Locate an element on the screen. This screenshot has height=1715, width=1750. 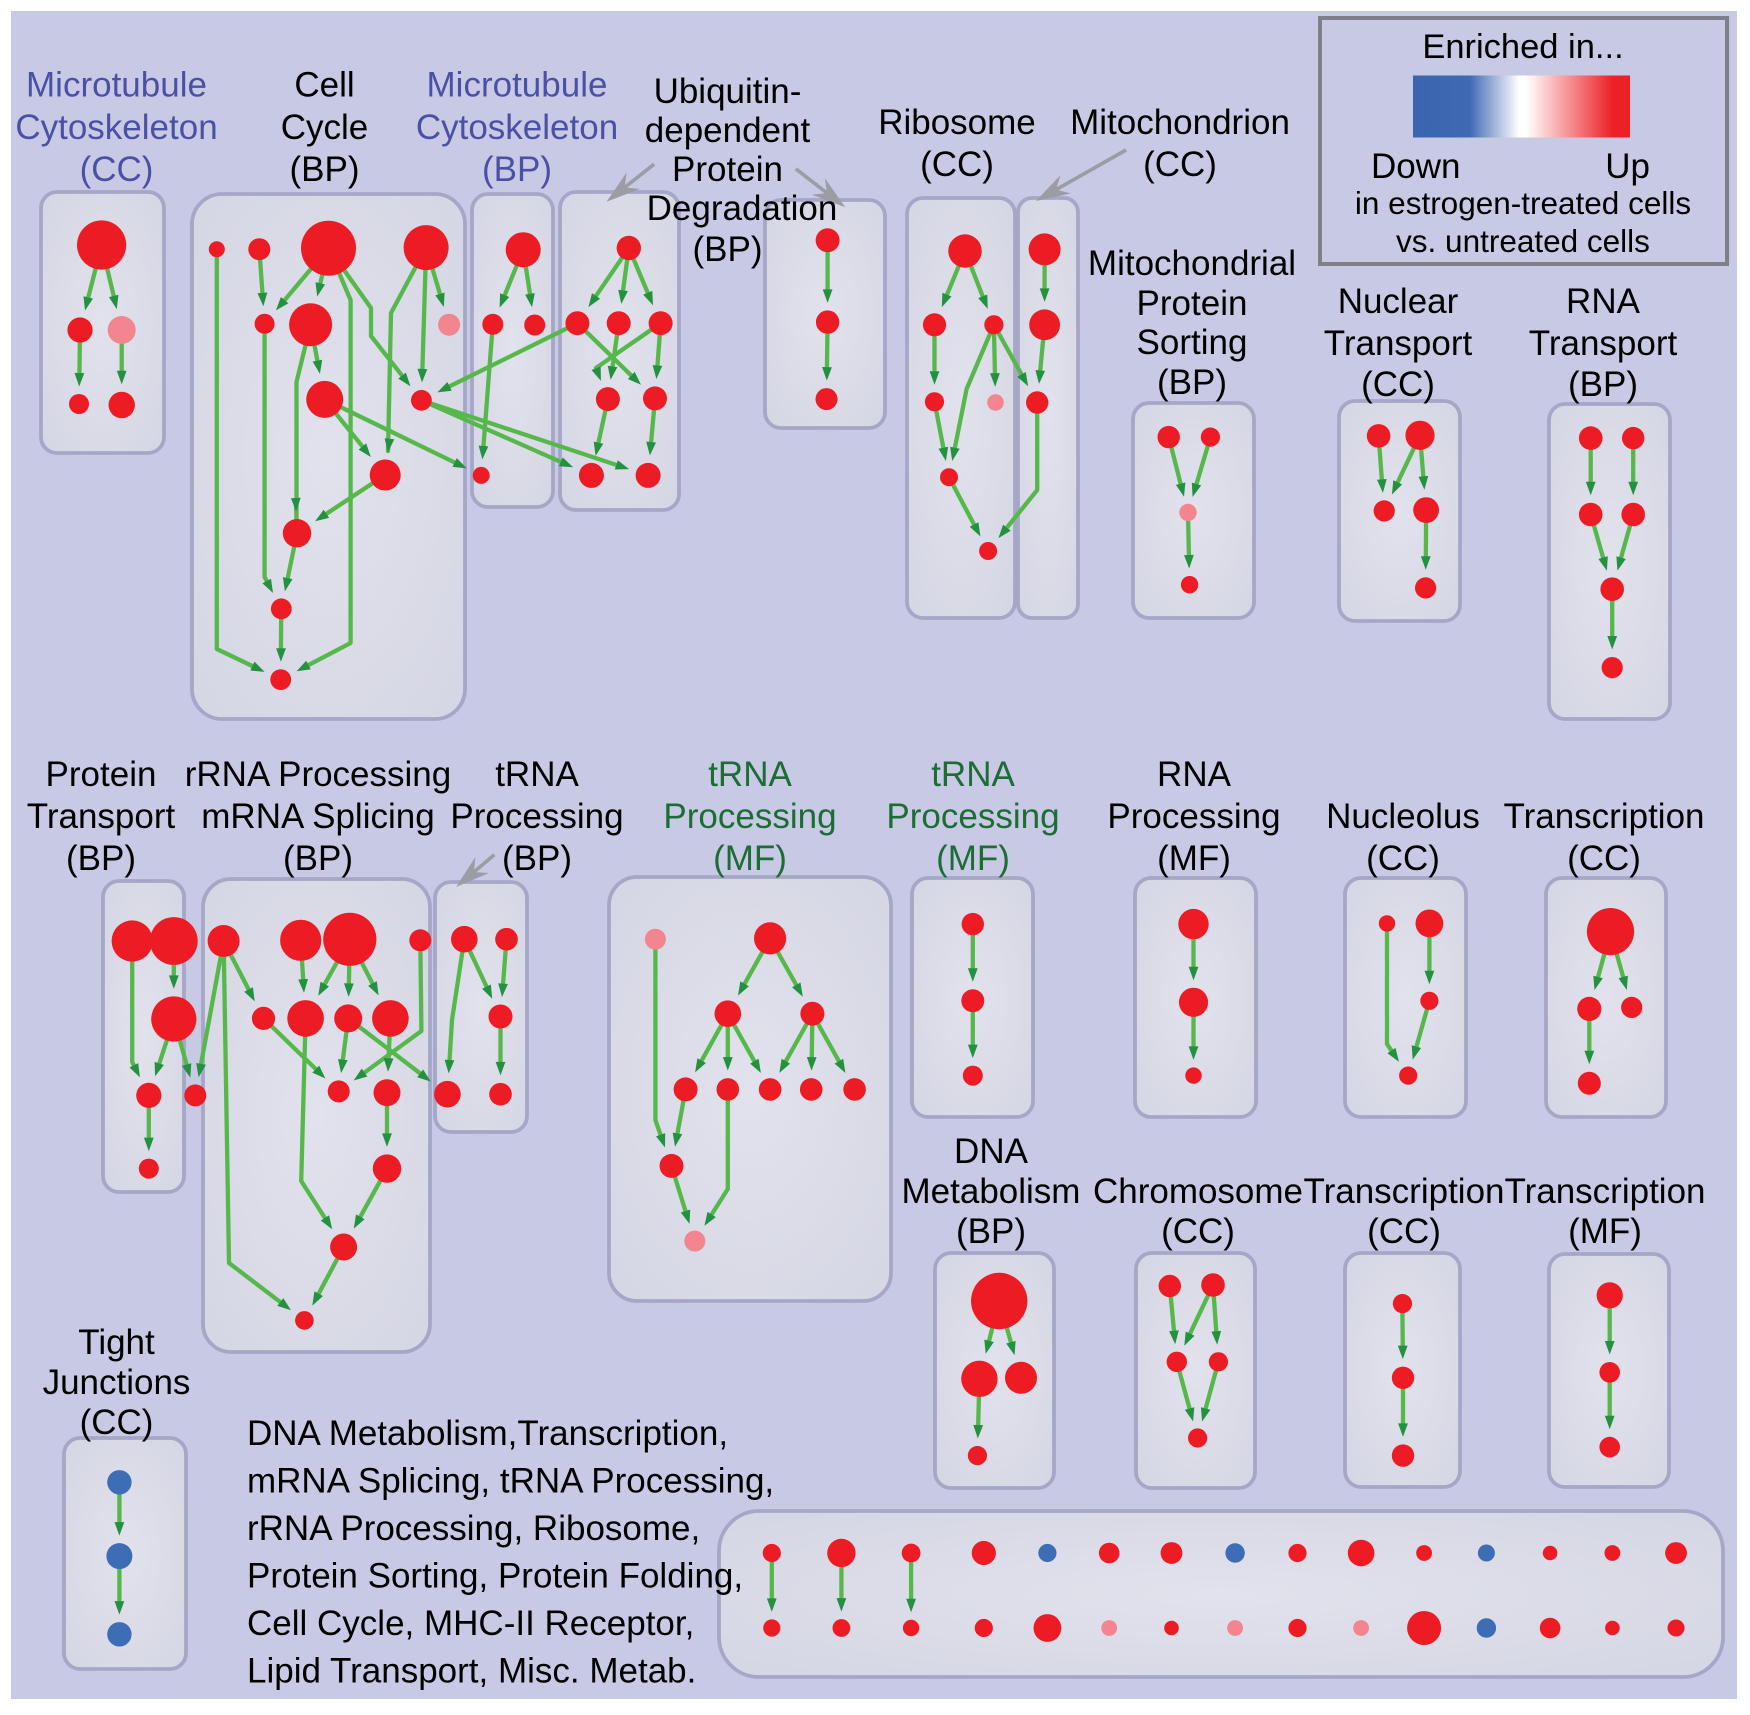
svg-text: Ribosome is located at coordinates (957, 122).